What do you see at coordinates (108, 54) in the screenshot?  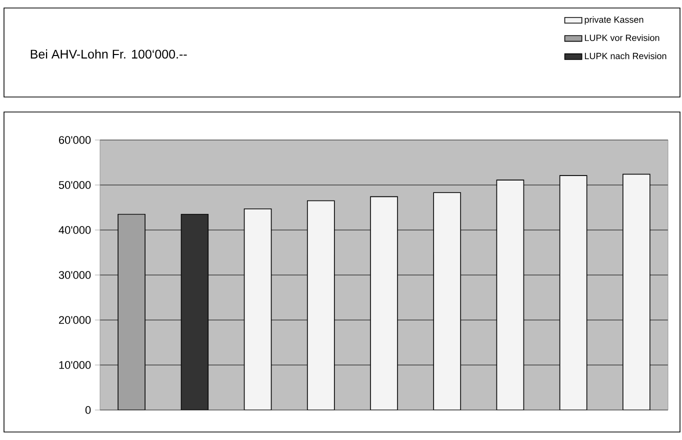 I see `chart-title: Bei AHV-Lohn Fr. 100‘000.--` at bounding box center [108, 54].